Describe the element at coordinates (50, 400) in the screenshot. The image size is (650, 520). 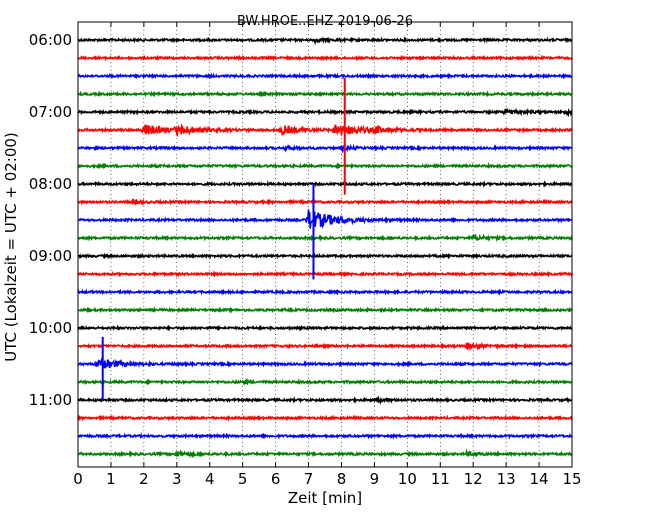
I see `y-tick-label: 11:00` at that location.